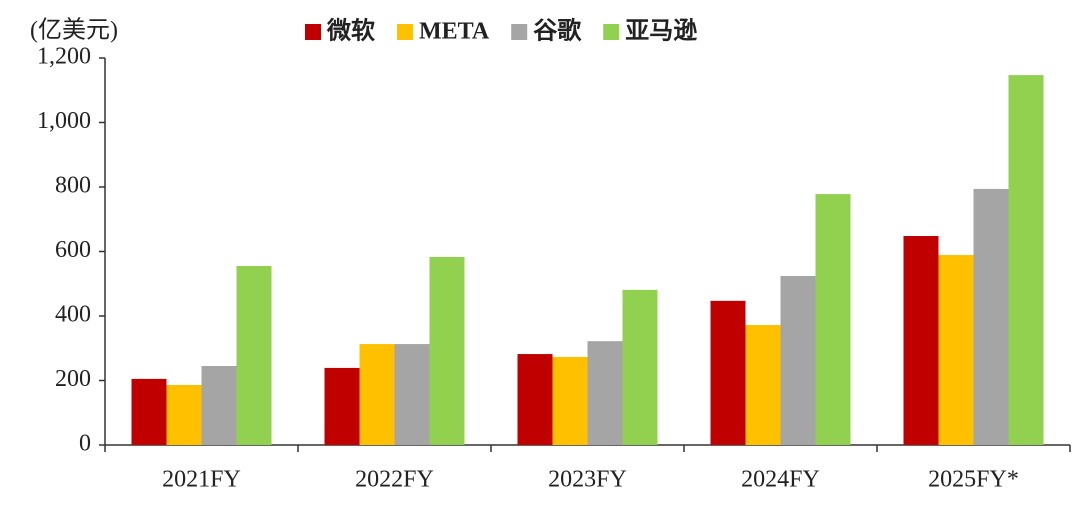 The width and height of the screenshot is (1080, 506). Describe the element at coordinates (587, 480) in the screenshot. I see `x-tick-label: 2023FY` at that location.